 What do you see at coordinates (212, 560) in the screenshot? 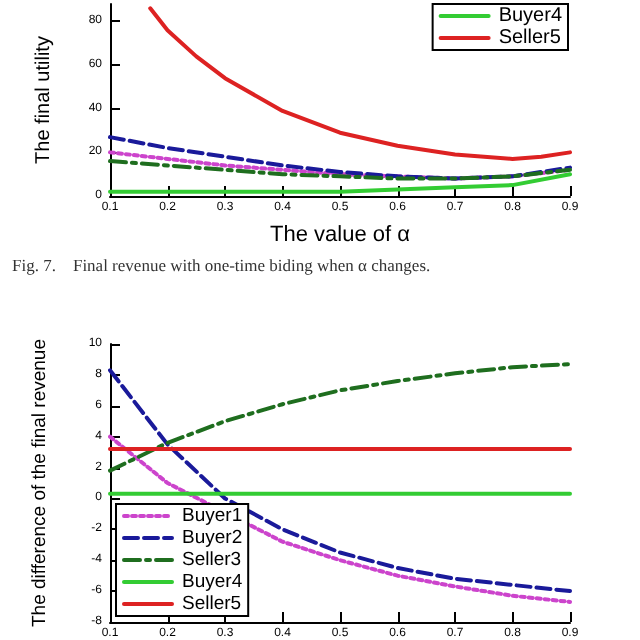
I see `legend-label: Seller3` at bounding box center [212, 560].